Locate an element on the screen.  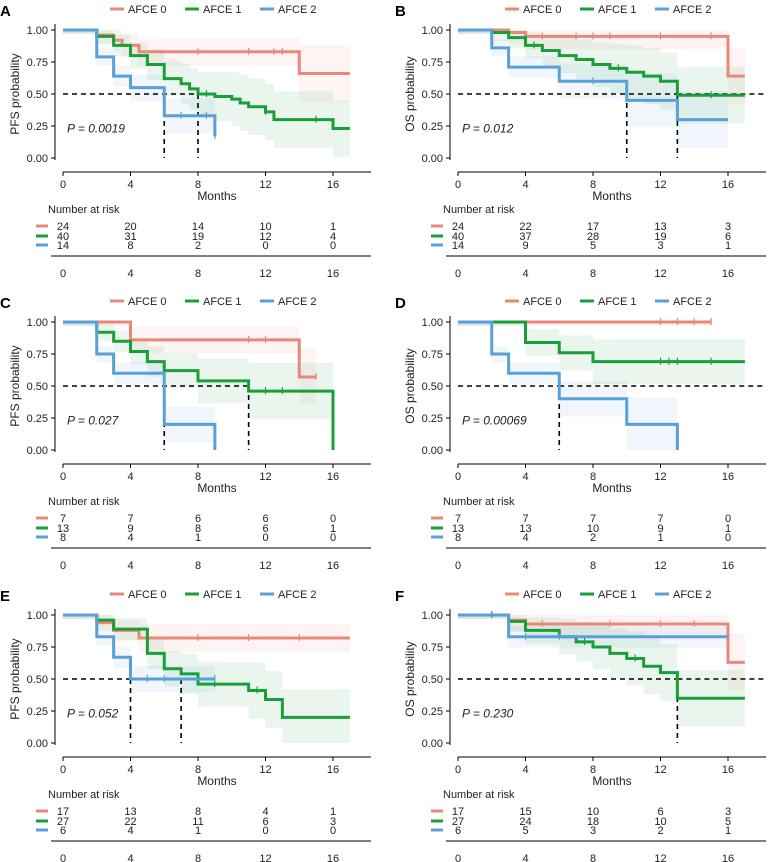
risk-value: 31 is located at coordinates (130, 237).